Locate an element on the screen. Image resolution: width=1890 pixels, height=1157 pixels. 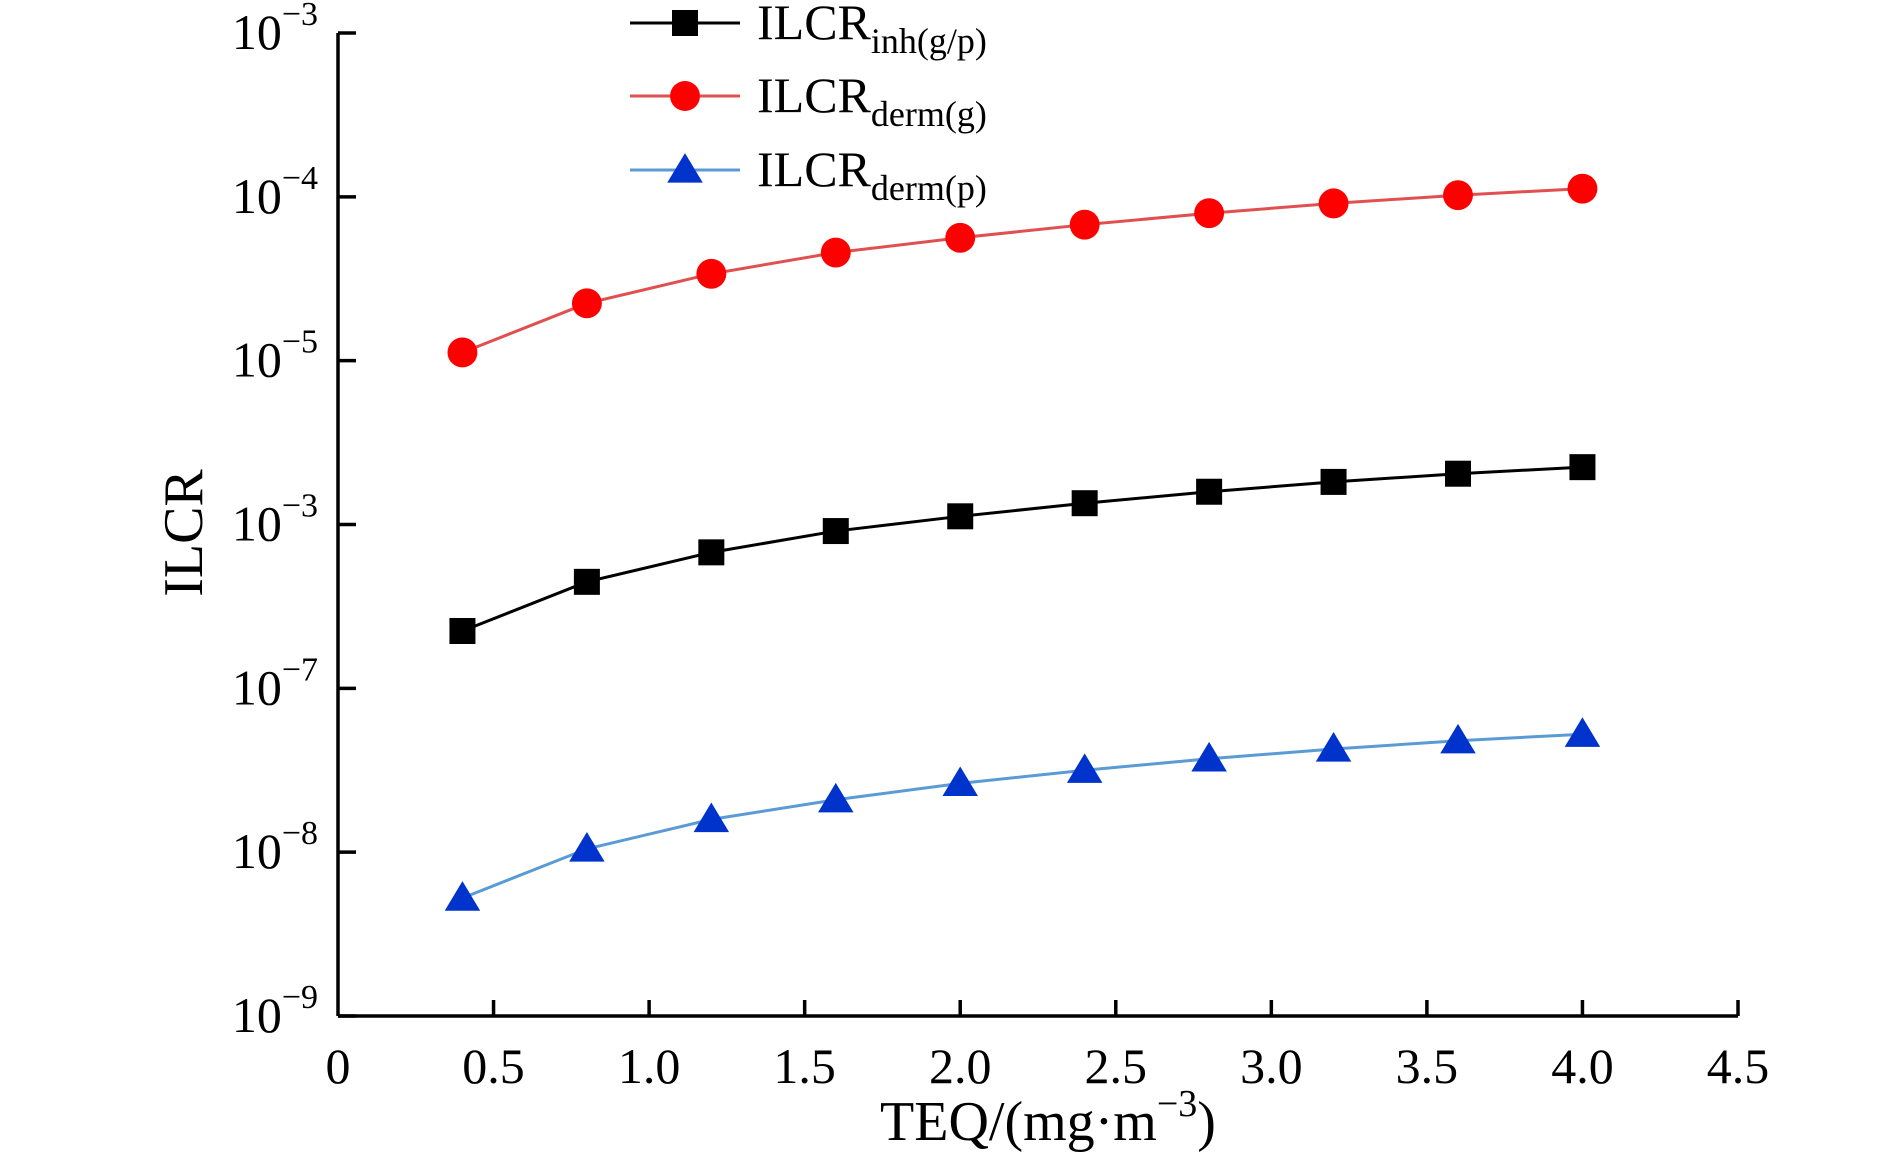
y-tick-label: 10⁻⁷ is located at coordinates (275, 683).